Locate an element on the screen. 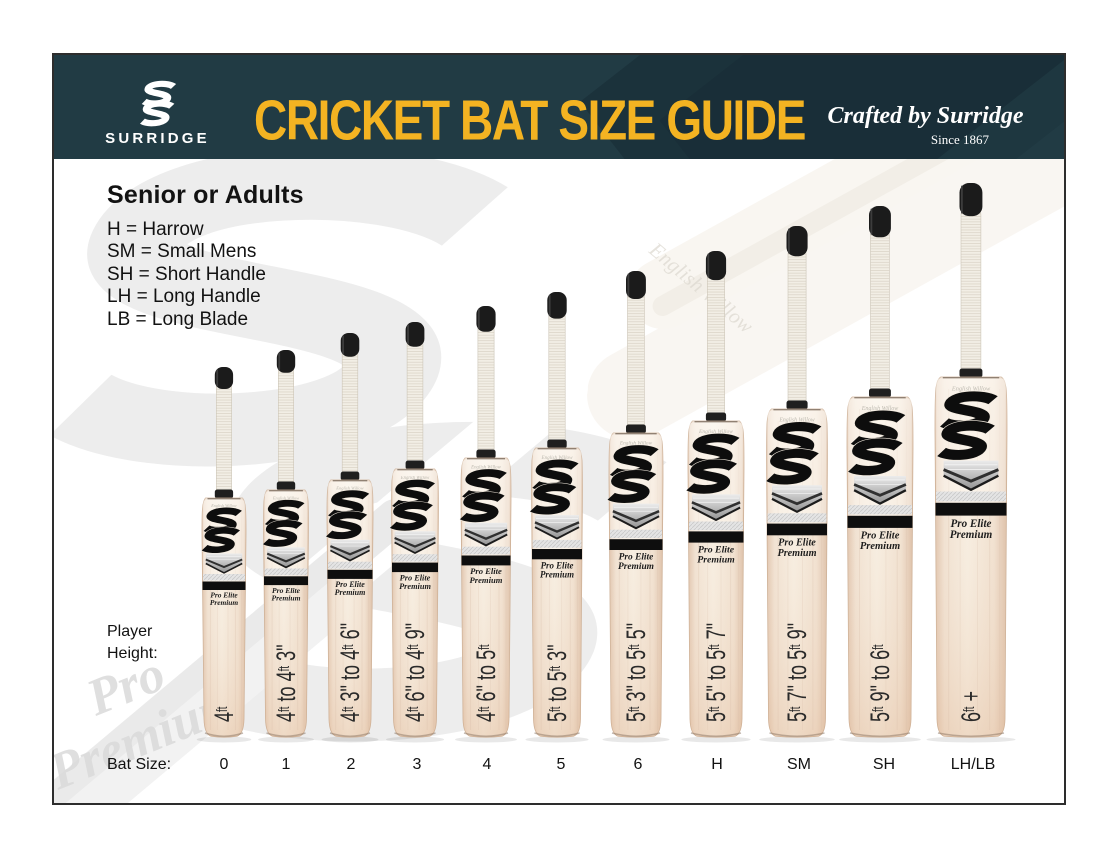  svg-text: 4ft 6" to 5ft is located at coordinates (485, 683).